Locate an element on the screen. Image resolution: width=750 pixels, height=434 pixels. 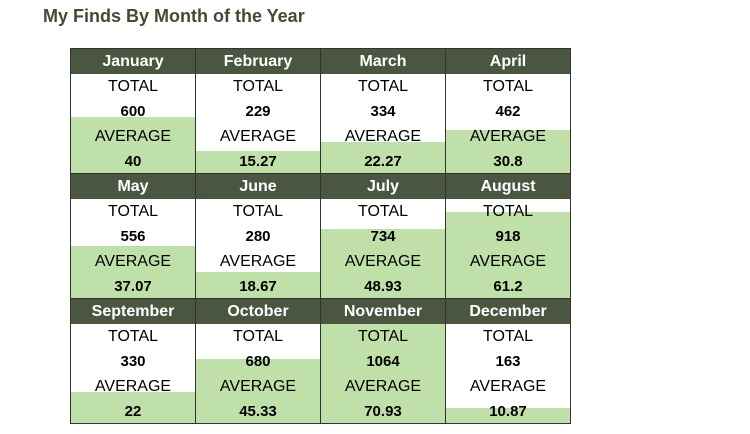
average-value: 15.27 is located at coordinates (258, 161).